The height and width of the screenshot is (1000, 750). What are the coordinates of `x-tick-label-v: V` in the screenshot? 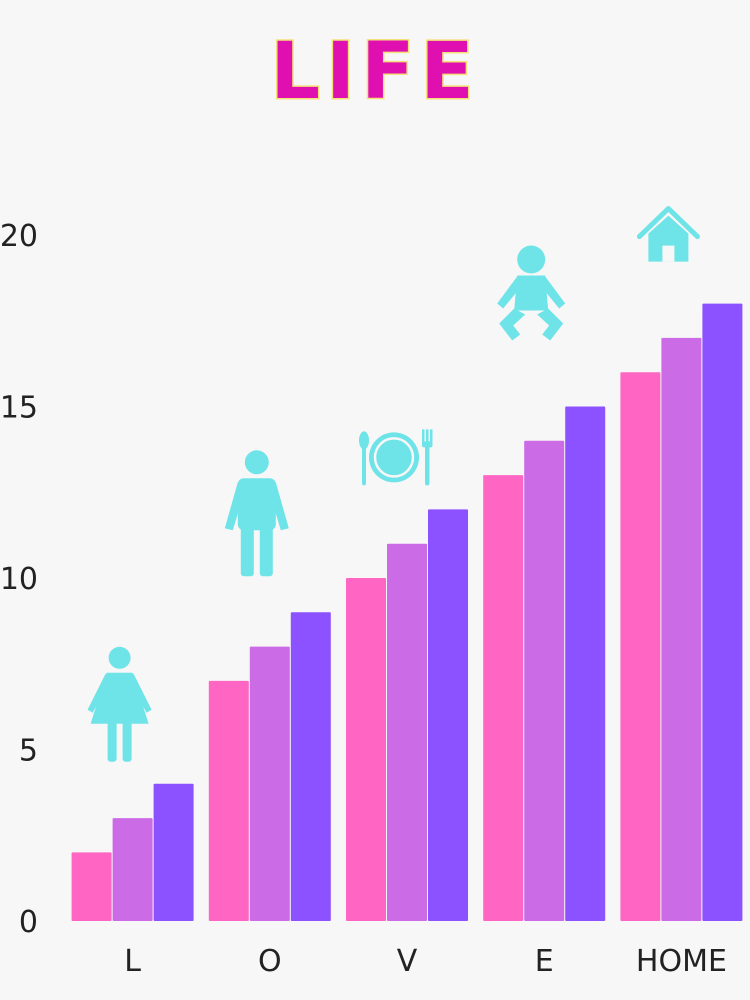 It's located at (407, 961).